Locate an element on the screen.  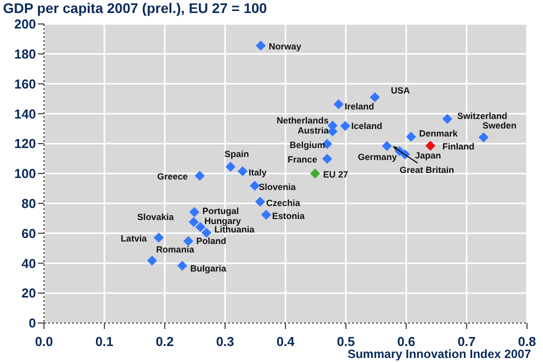
annotation: Iceland is located at coordinates (366, 125).